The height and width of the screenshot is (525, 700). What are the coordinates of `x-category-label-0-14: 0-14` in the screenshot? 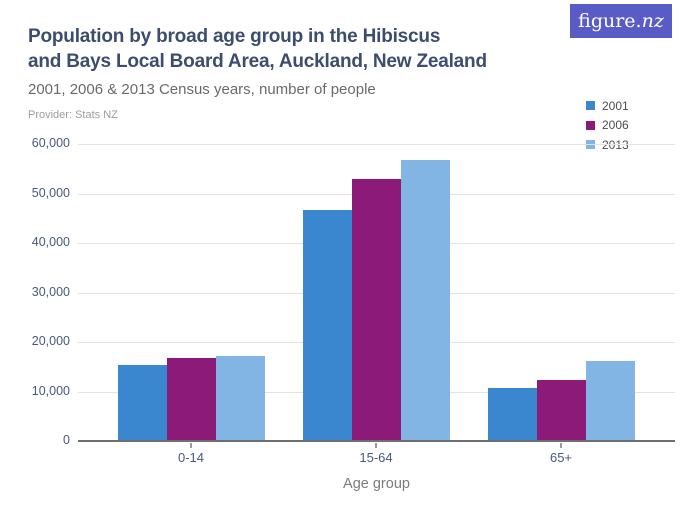 It's located at (191, 457).